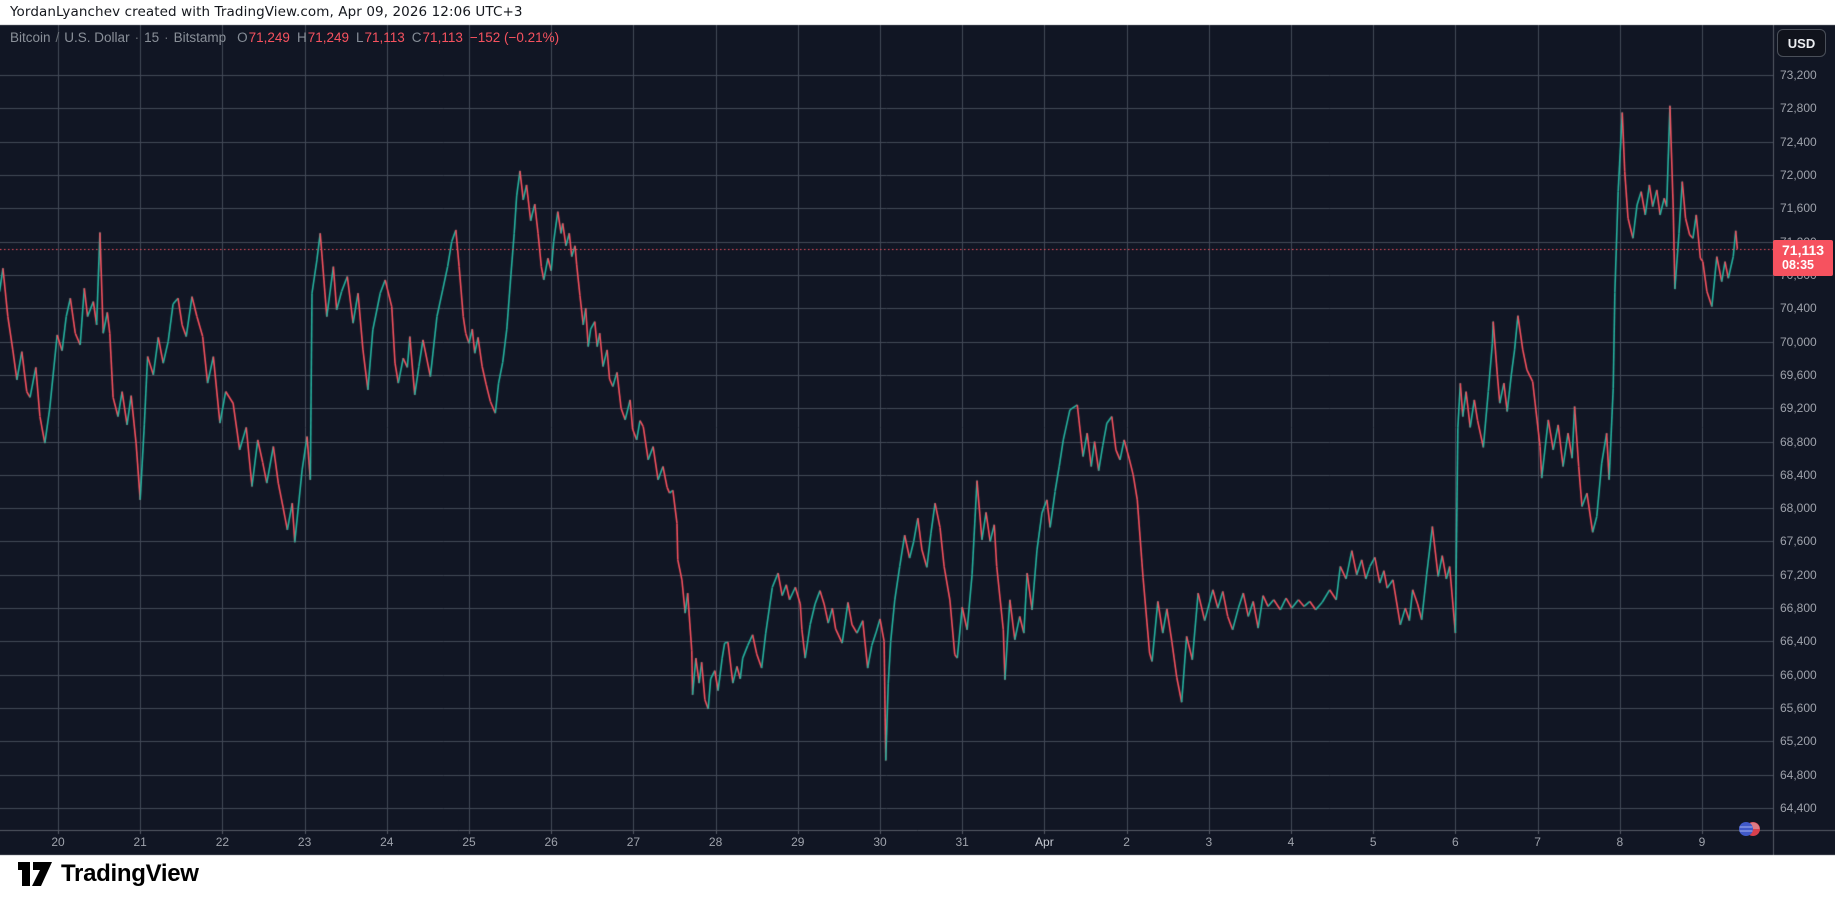 The height and width of the screenshot is (917, 1835). Describe the element at coordinates (140, 842) in the screenshot. I see `time-tick-label: 21` at that location.